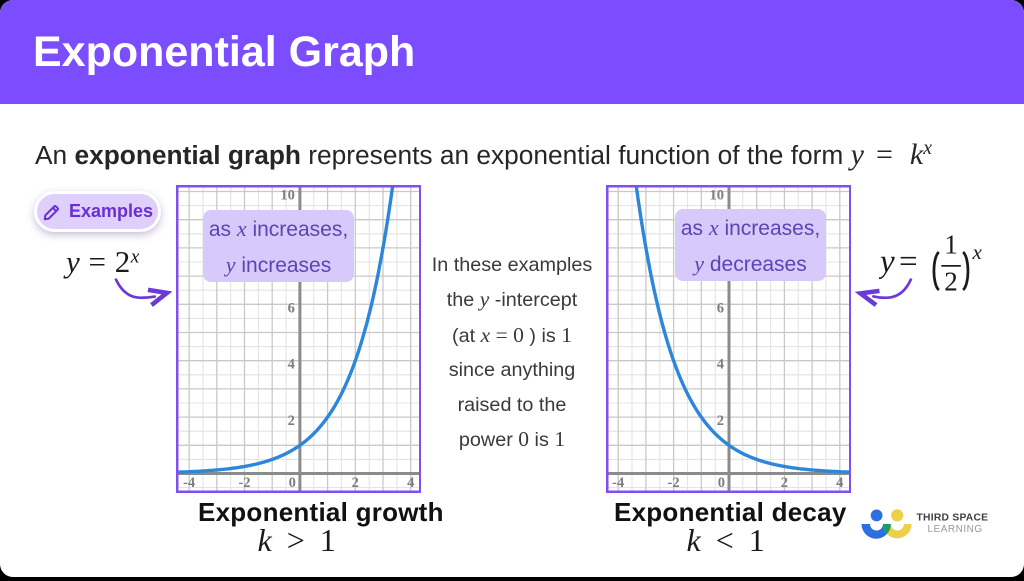  I want to click on svg-text: x, so click(977, 252).